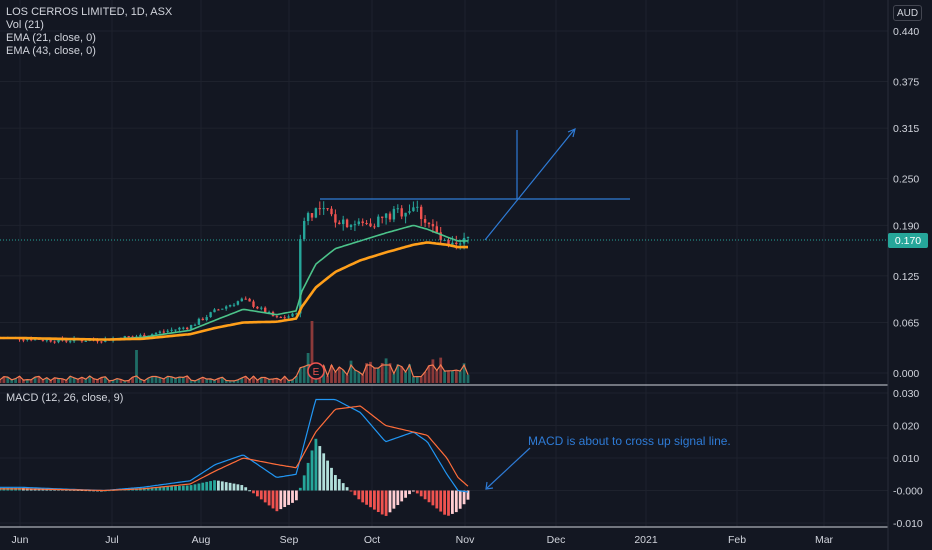 This screenshot has height=550, width=932. I want to click on annotation-arrow, so click(508, 468).